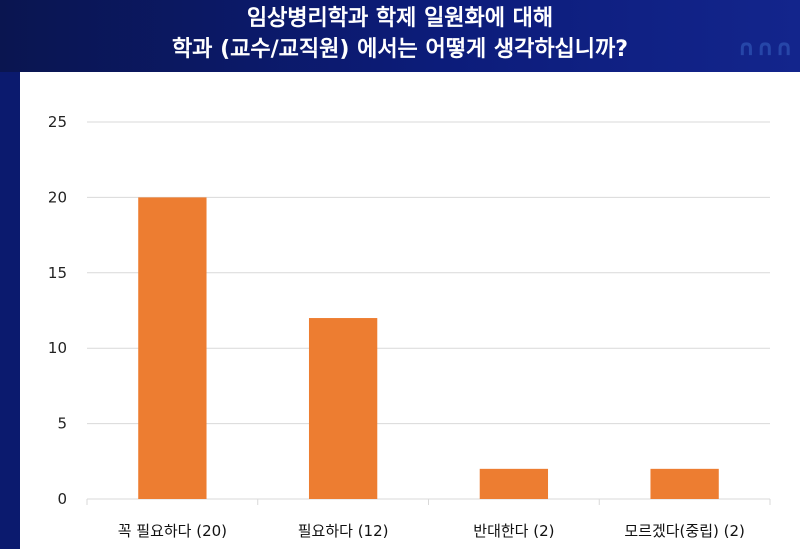 Image resolution: width=800 pixels, height=549 pixels. What do you see at coordinates (62, 424) in the screenshot?
I see `y-tick-label: 5` at bounding box center [62, 424].